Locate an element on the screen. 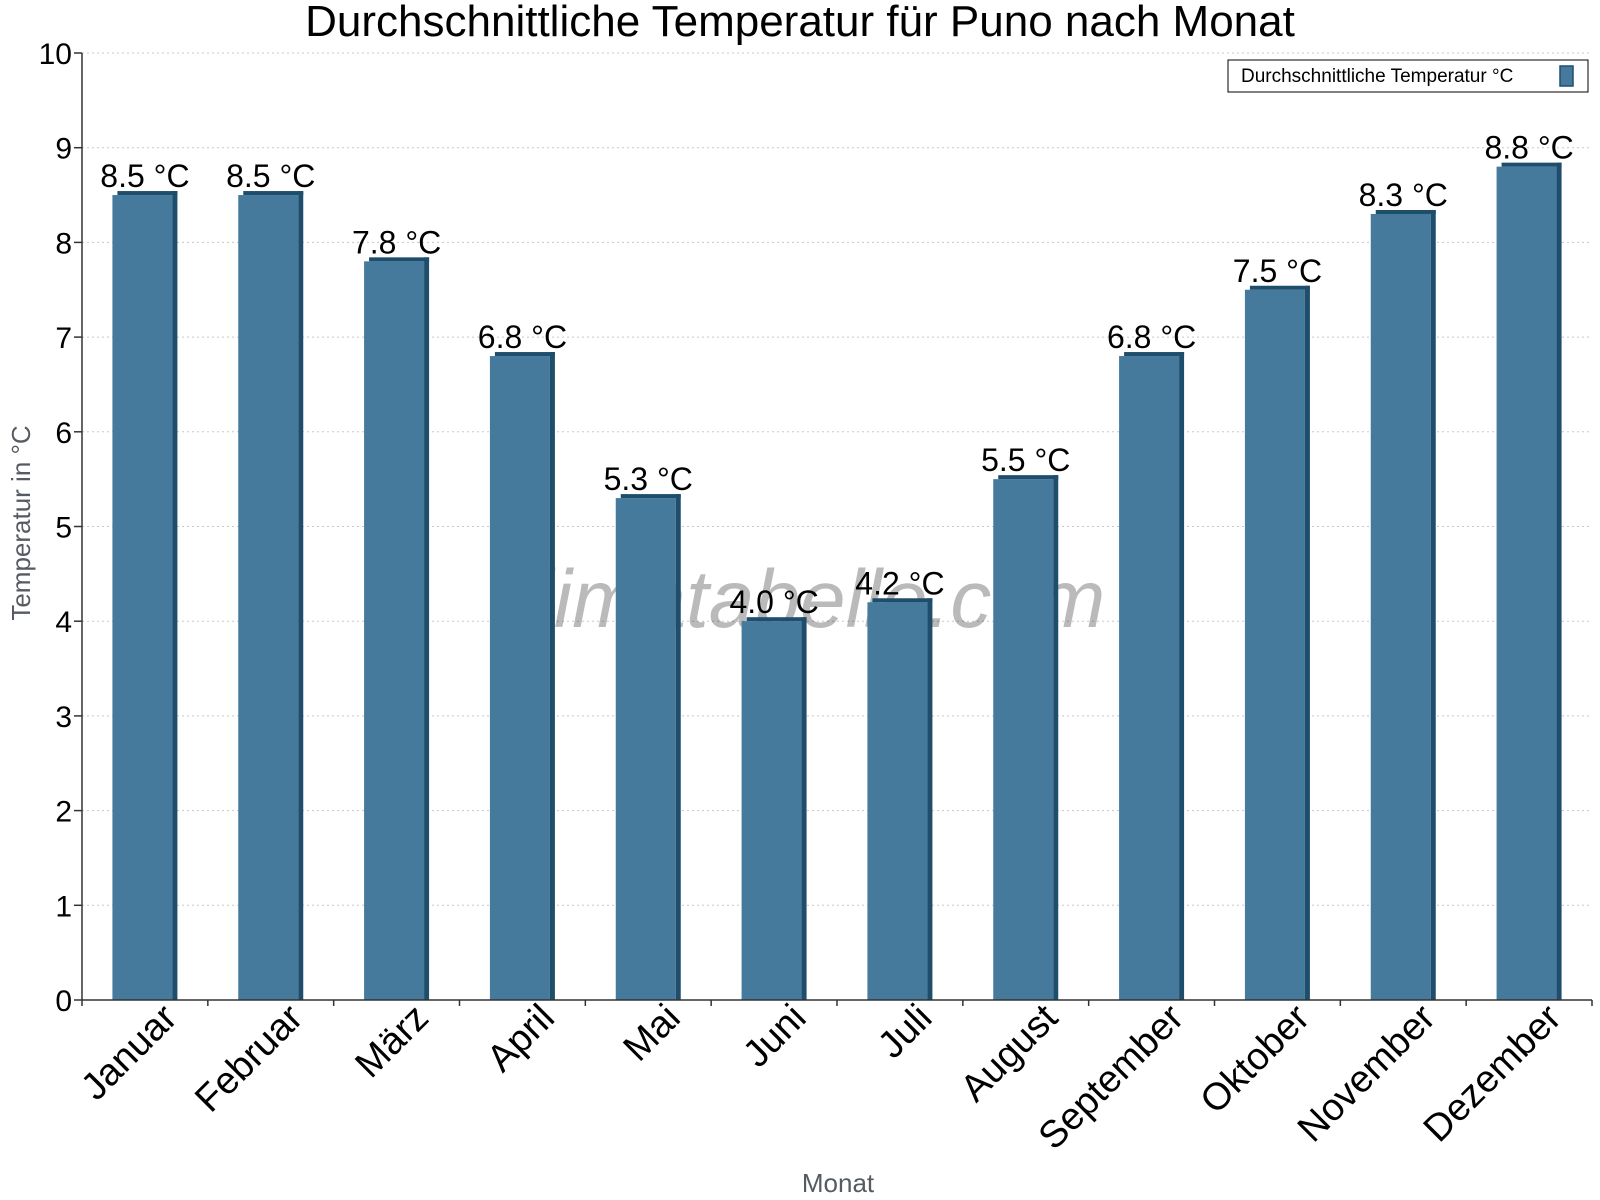 This screenshot has height=1200, width=1600. y-tick-label: 7 is located at coordinates (63, 338).